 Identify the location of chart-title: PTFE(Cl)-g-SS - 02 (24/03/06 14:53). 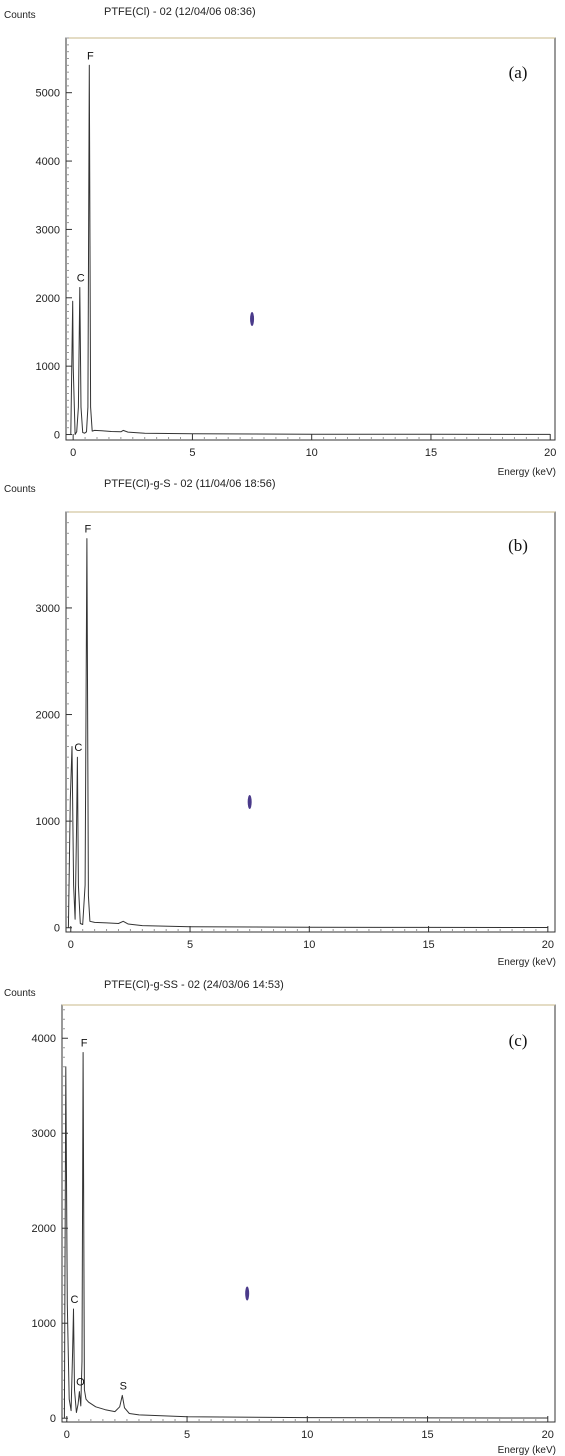
(194, 985).